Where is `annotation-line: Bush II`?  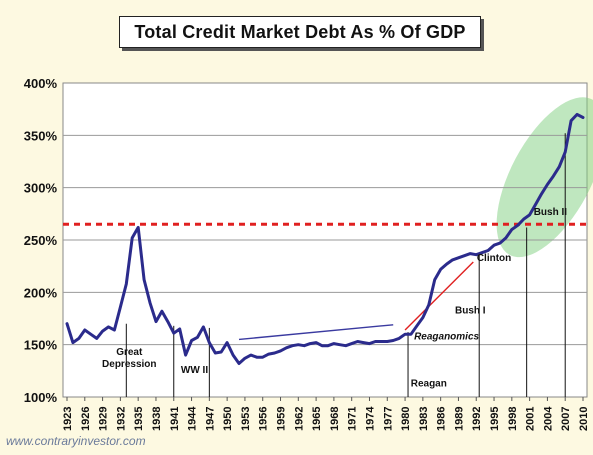 annotation-line: Bush II is located at coordinates (551, 212).